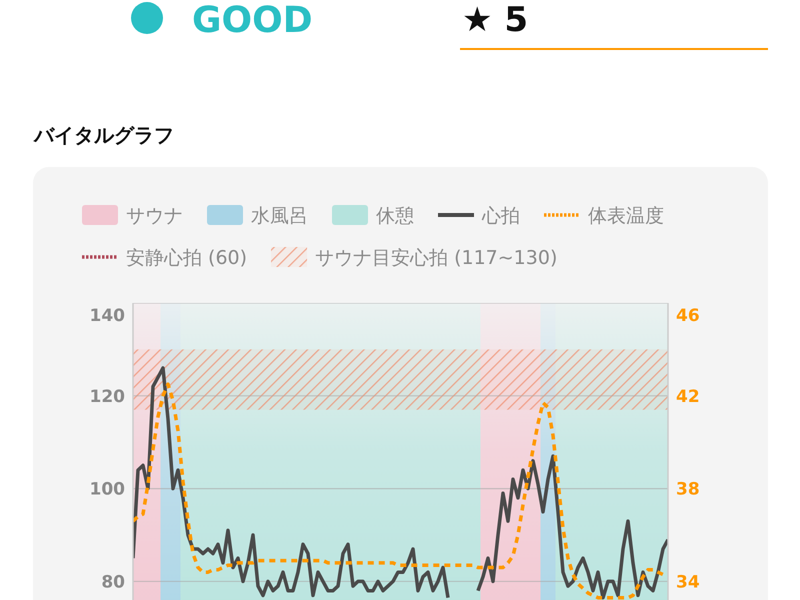 This screenshot has height=600, width=800. What do you see at coordinates (113, 582) in the screenshot?
I see `y-tick-label: 80` at bounding box center [113, 582].